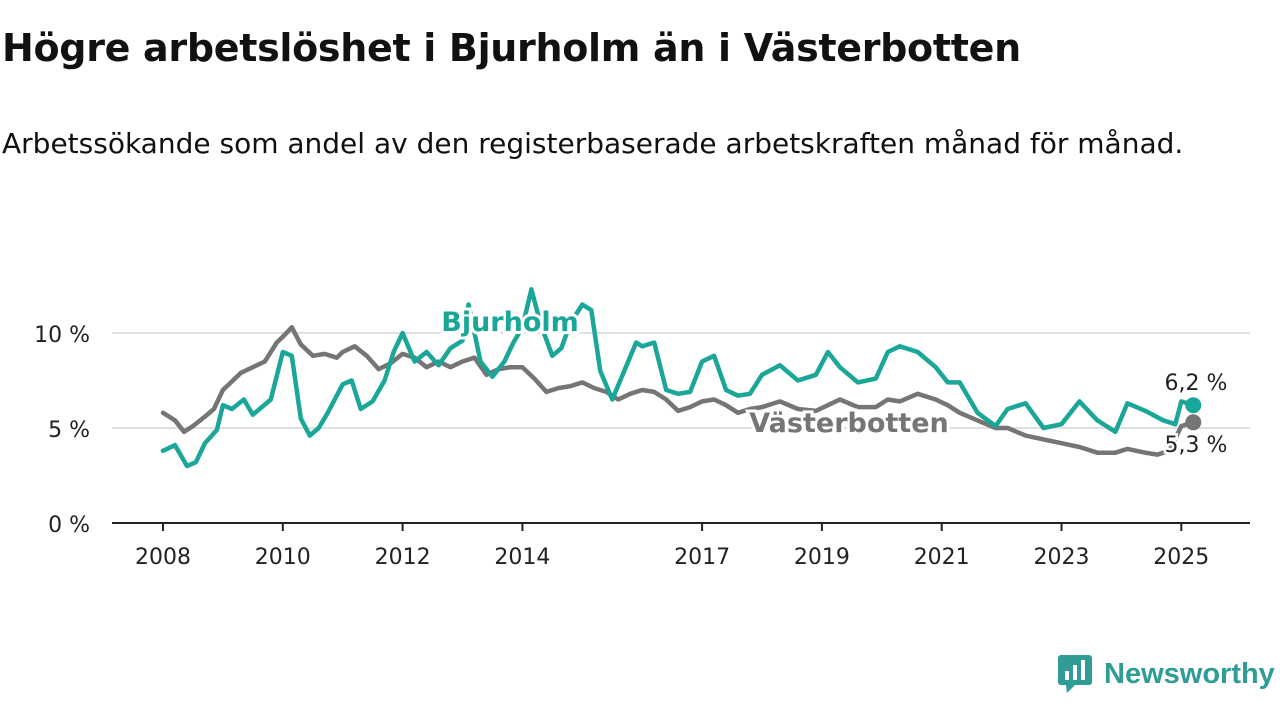  Describe the element at coordinates (822, 557) in the screenshot. I see `x-tick-label: 2019` at that location.